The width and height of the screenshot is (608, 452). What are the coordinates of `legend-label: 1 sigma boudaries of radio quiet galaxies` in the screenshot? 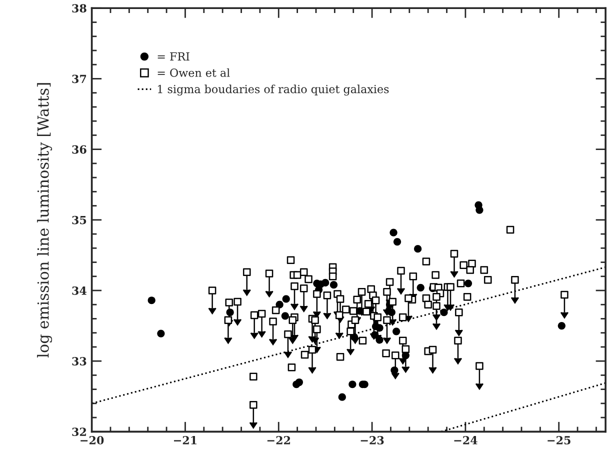 It's located at (273, 90).